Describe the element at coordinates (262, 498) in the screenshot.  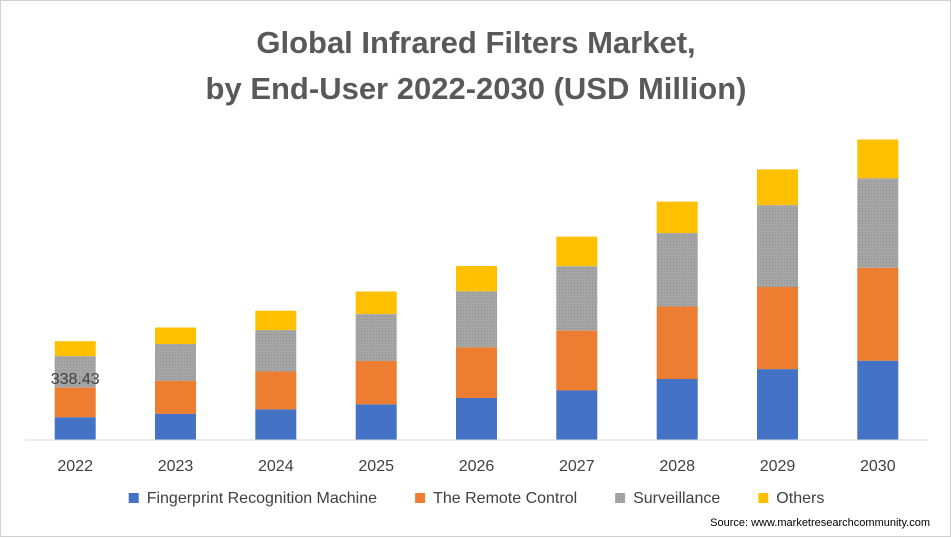
I see `legend-label-0: Fingerprint Recognition Machine` at that location.